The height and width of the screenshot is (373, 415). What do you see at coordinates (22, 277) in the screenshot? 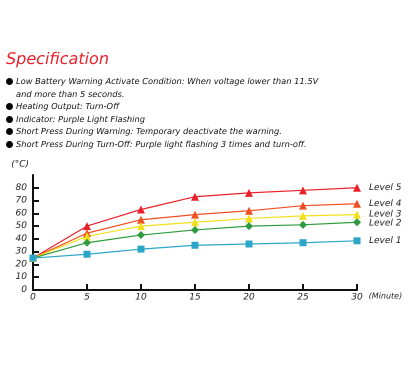
I see `y-tick-label: 10` at bounding box center [22, 277].